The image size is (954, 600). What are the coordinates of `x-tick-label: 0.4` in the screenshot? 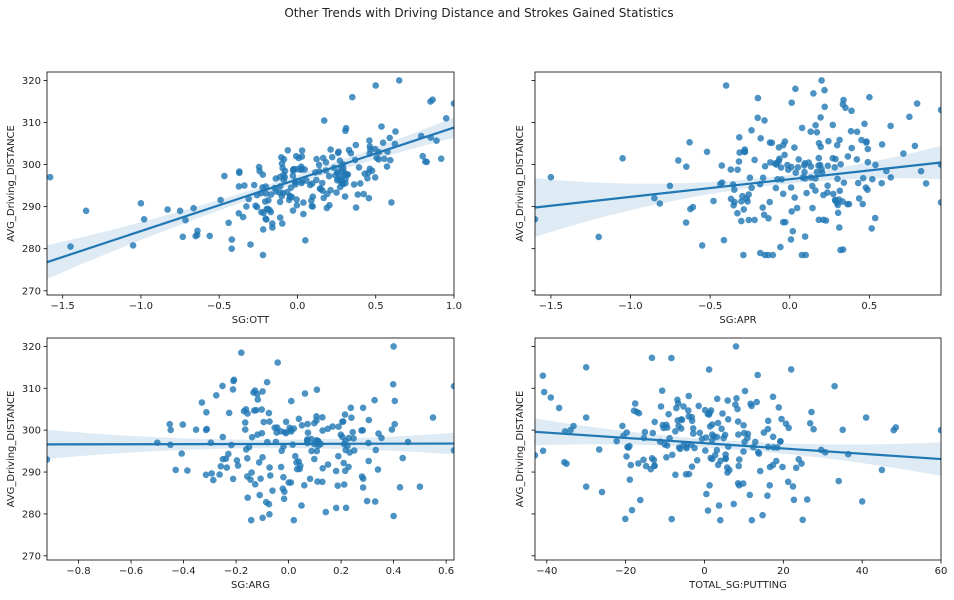 It's located at (394, 571).